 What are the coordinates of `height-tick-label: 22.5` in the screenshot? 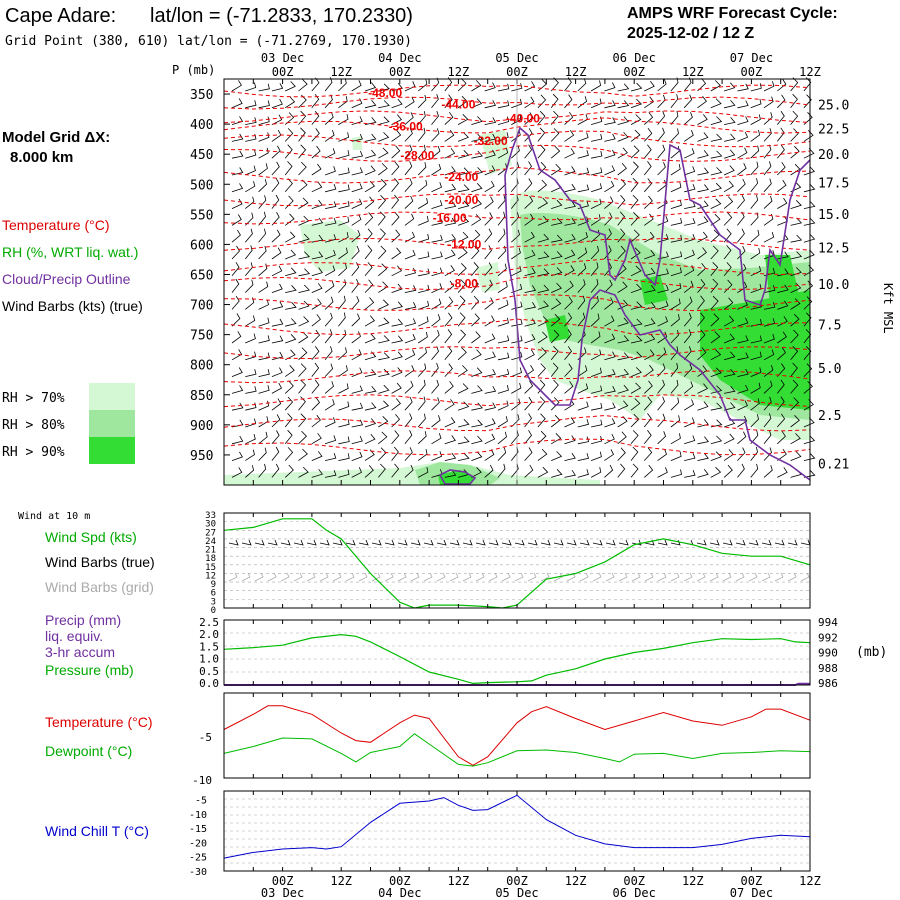 It's located at (833, 130).